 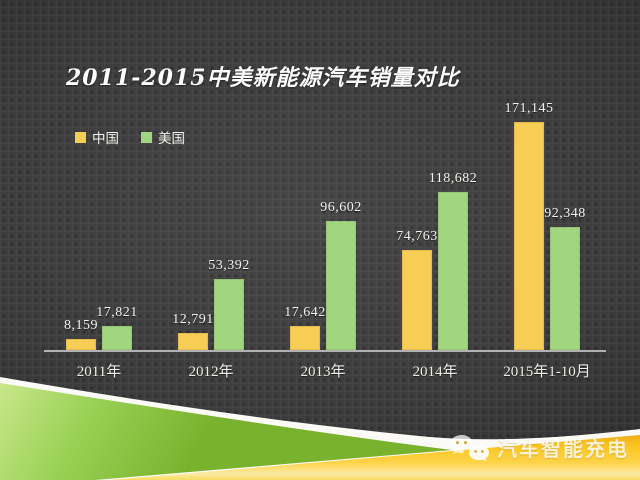 I want to click on value-label-美国-2012年: 53,392, so click(x=229, y=265).